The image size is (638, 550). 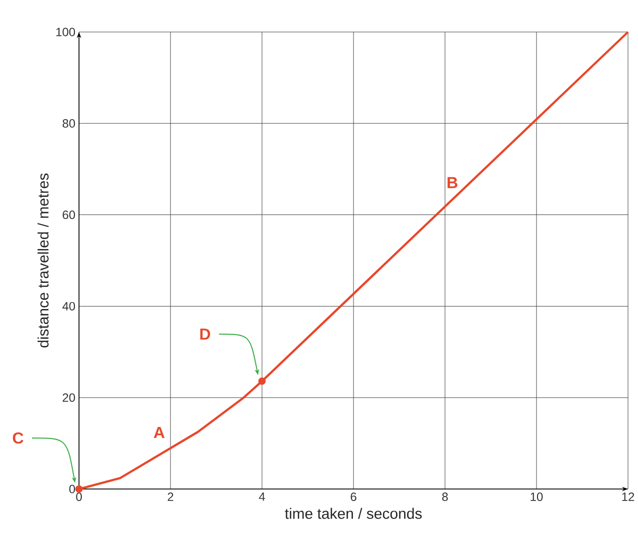 I want to click on y-tick-label: 0, so click(x=72, y=489).